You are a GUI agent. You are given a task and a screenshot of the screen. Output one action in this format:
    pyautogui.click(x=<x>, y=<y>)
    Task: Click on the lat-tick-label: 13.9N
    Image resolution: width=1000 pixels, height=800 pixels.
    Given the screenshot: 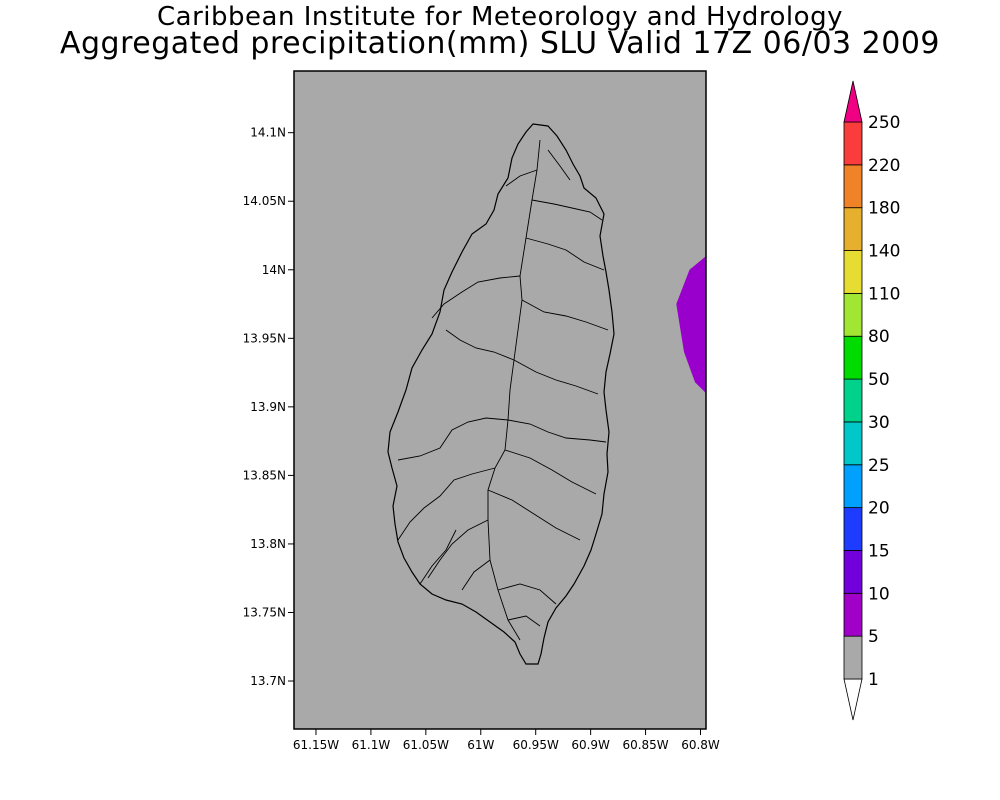 What is the action you would take?
    pyautogui.click(x=268, y=407)
    